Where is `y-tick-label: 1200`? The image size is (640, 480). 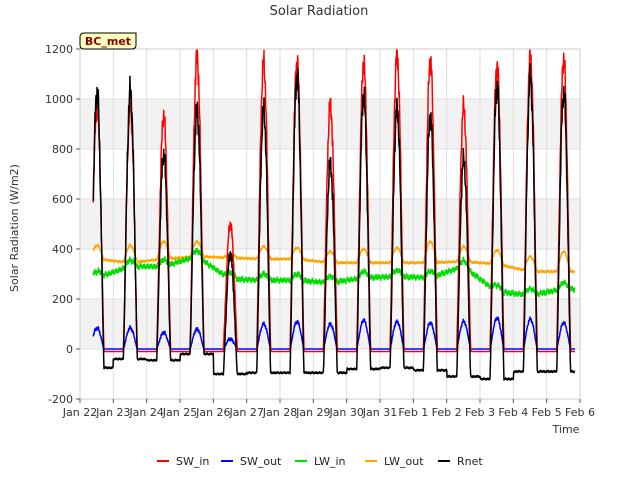
y-tick-label: 1200 is located at coordinates (59, 49).